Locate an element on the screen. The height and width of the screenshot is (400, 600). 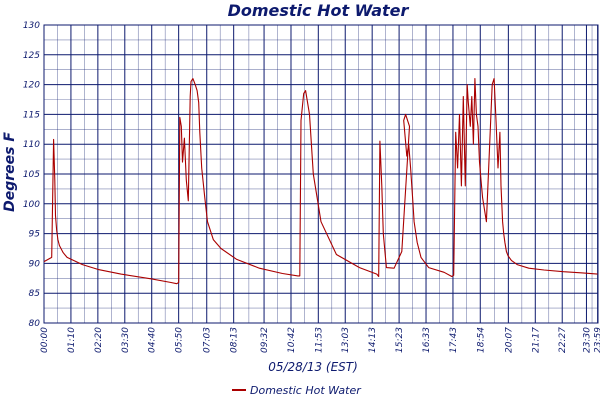
legend: Domestic Hot Water is located at coordinates (297, 390).